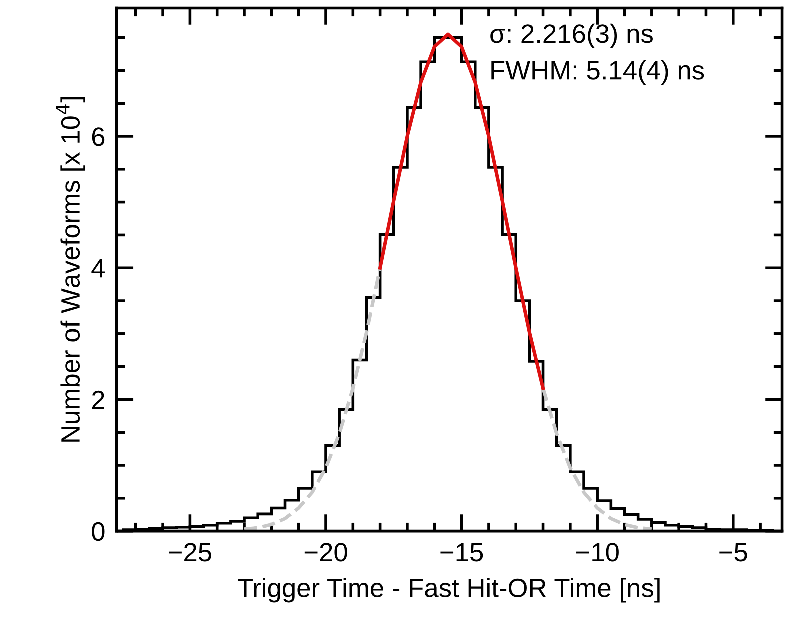 This screenshot has width=795, height=631. Describe the element at coordinates (98, 532) in the screenshot. I see `y-tick-label: 0` at that location.